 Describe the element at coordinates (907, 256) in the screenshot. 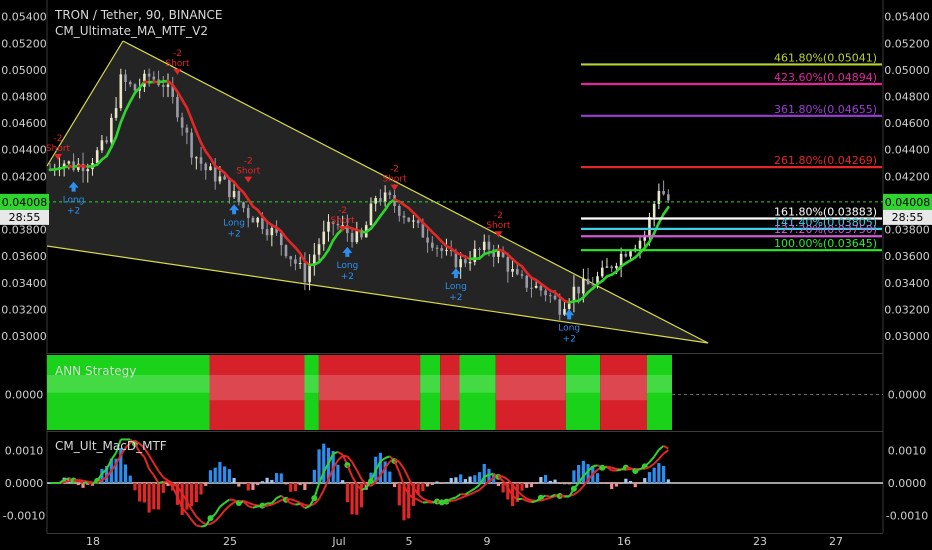

I see `price-tick-right: 0.03600` at that location.